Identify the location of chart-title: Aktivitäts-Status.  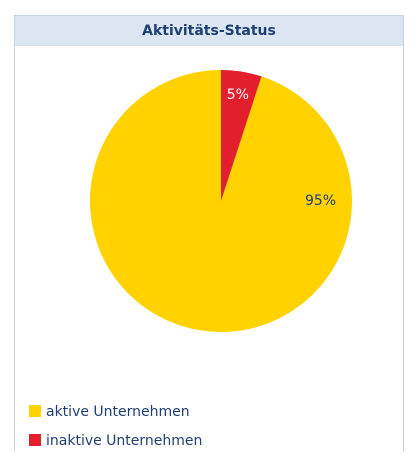
(209, 31).